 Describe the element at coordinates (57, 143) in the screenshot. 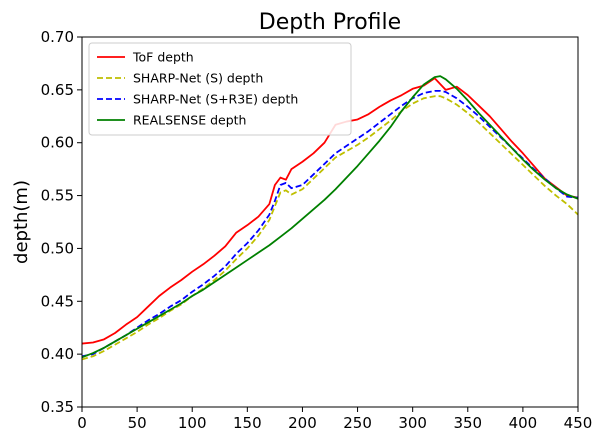

I see `y-tick-label: 0.60` at that location.